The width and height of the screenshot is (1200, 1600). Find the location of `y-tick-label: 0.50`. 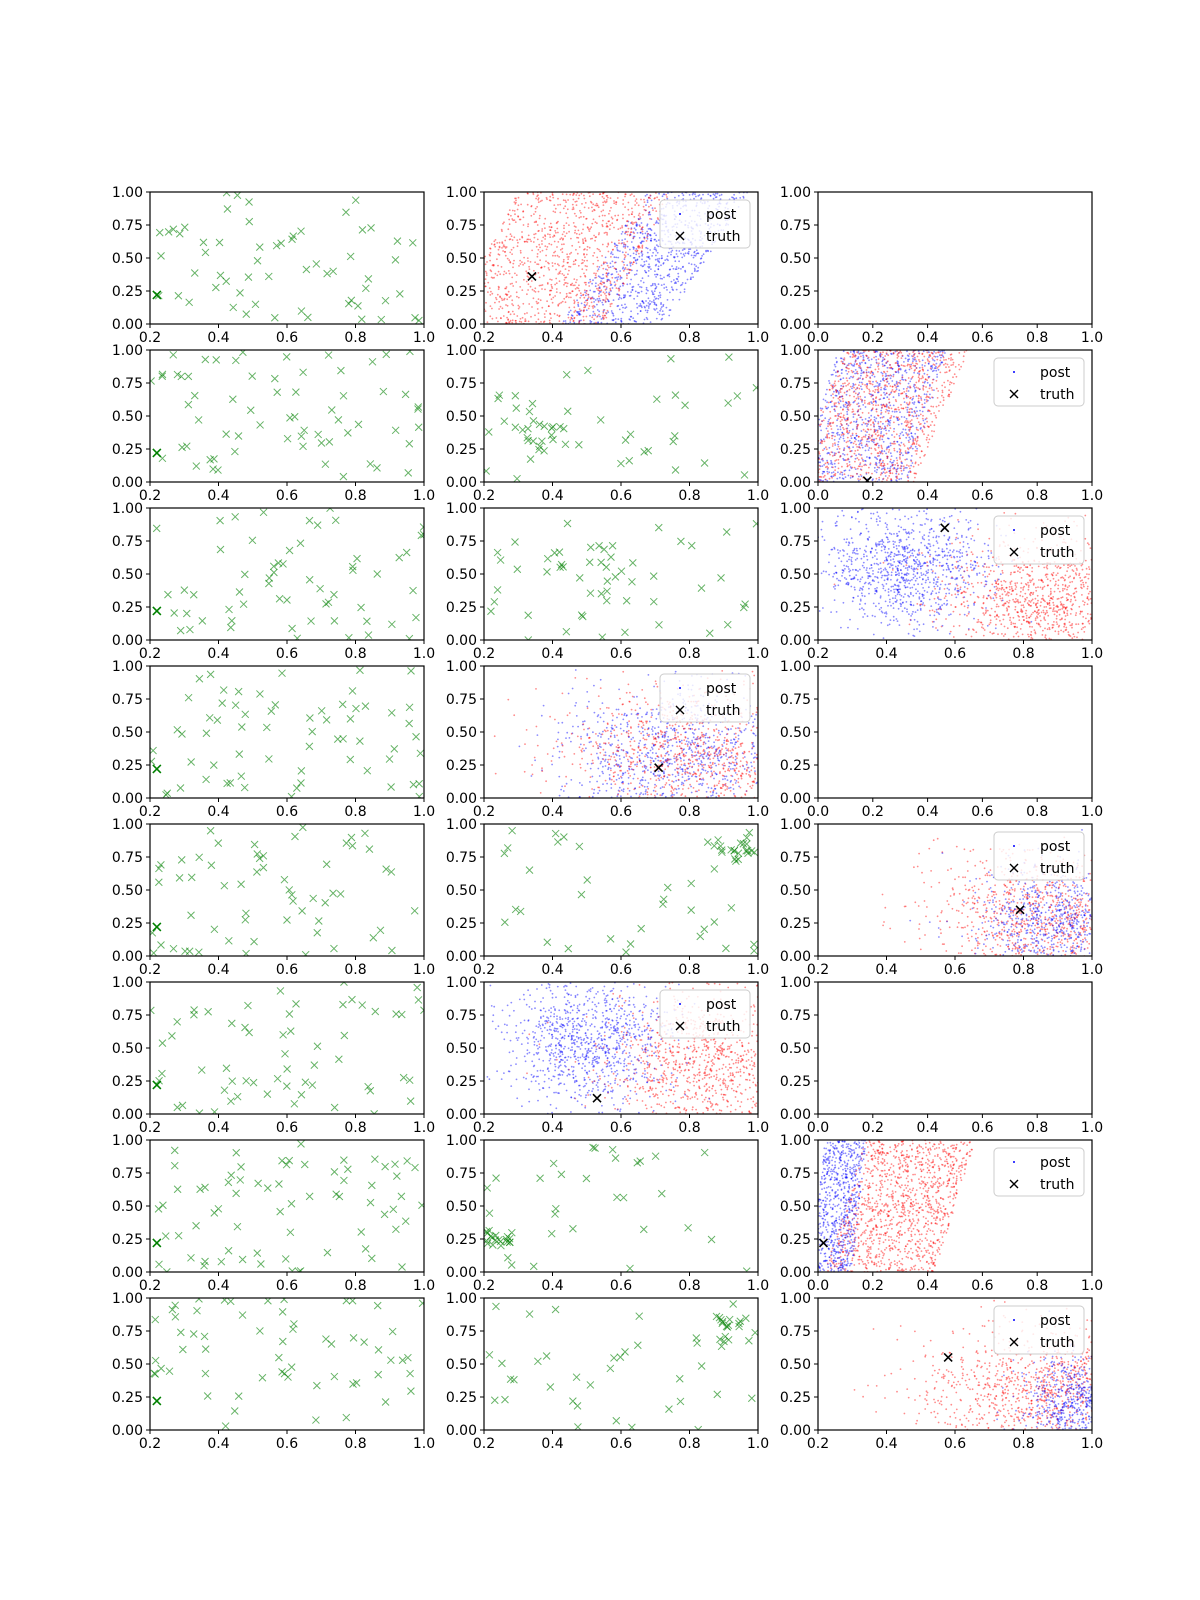

y-tick-label: 0.50 is located at coordinates (127, 259).